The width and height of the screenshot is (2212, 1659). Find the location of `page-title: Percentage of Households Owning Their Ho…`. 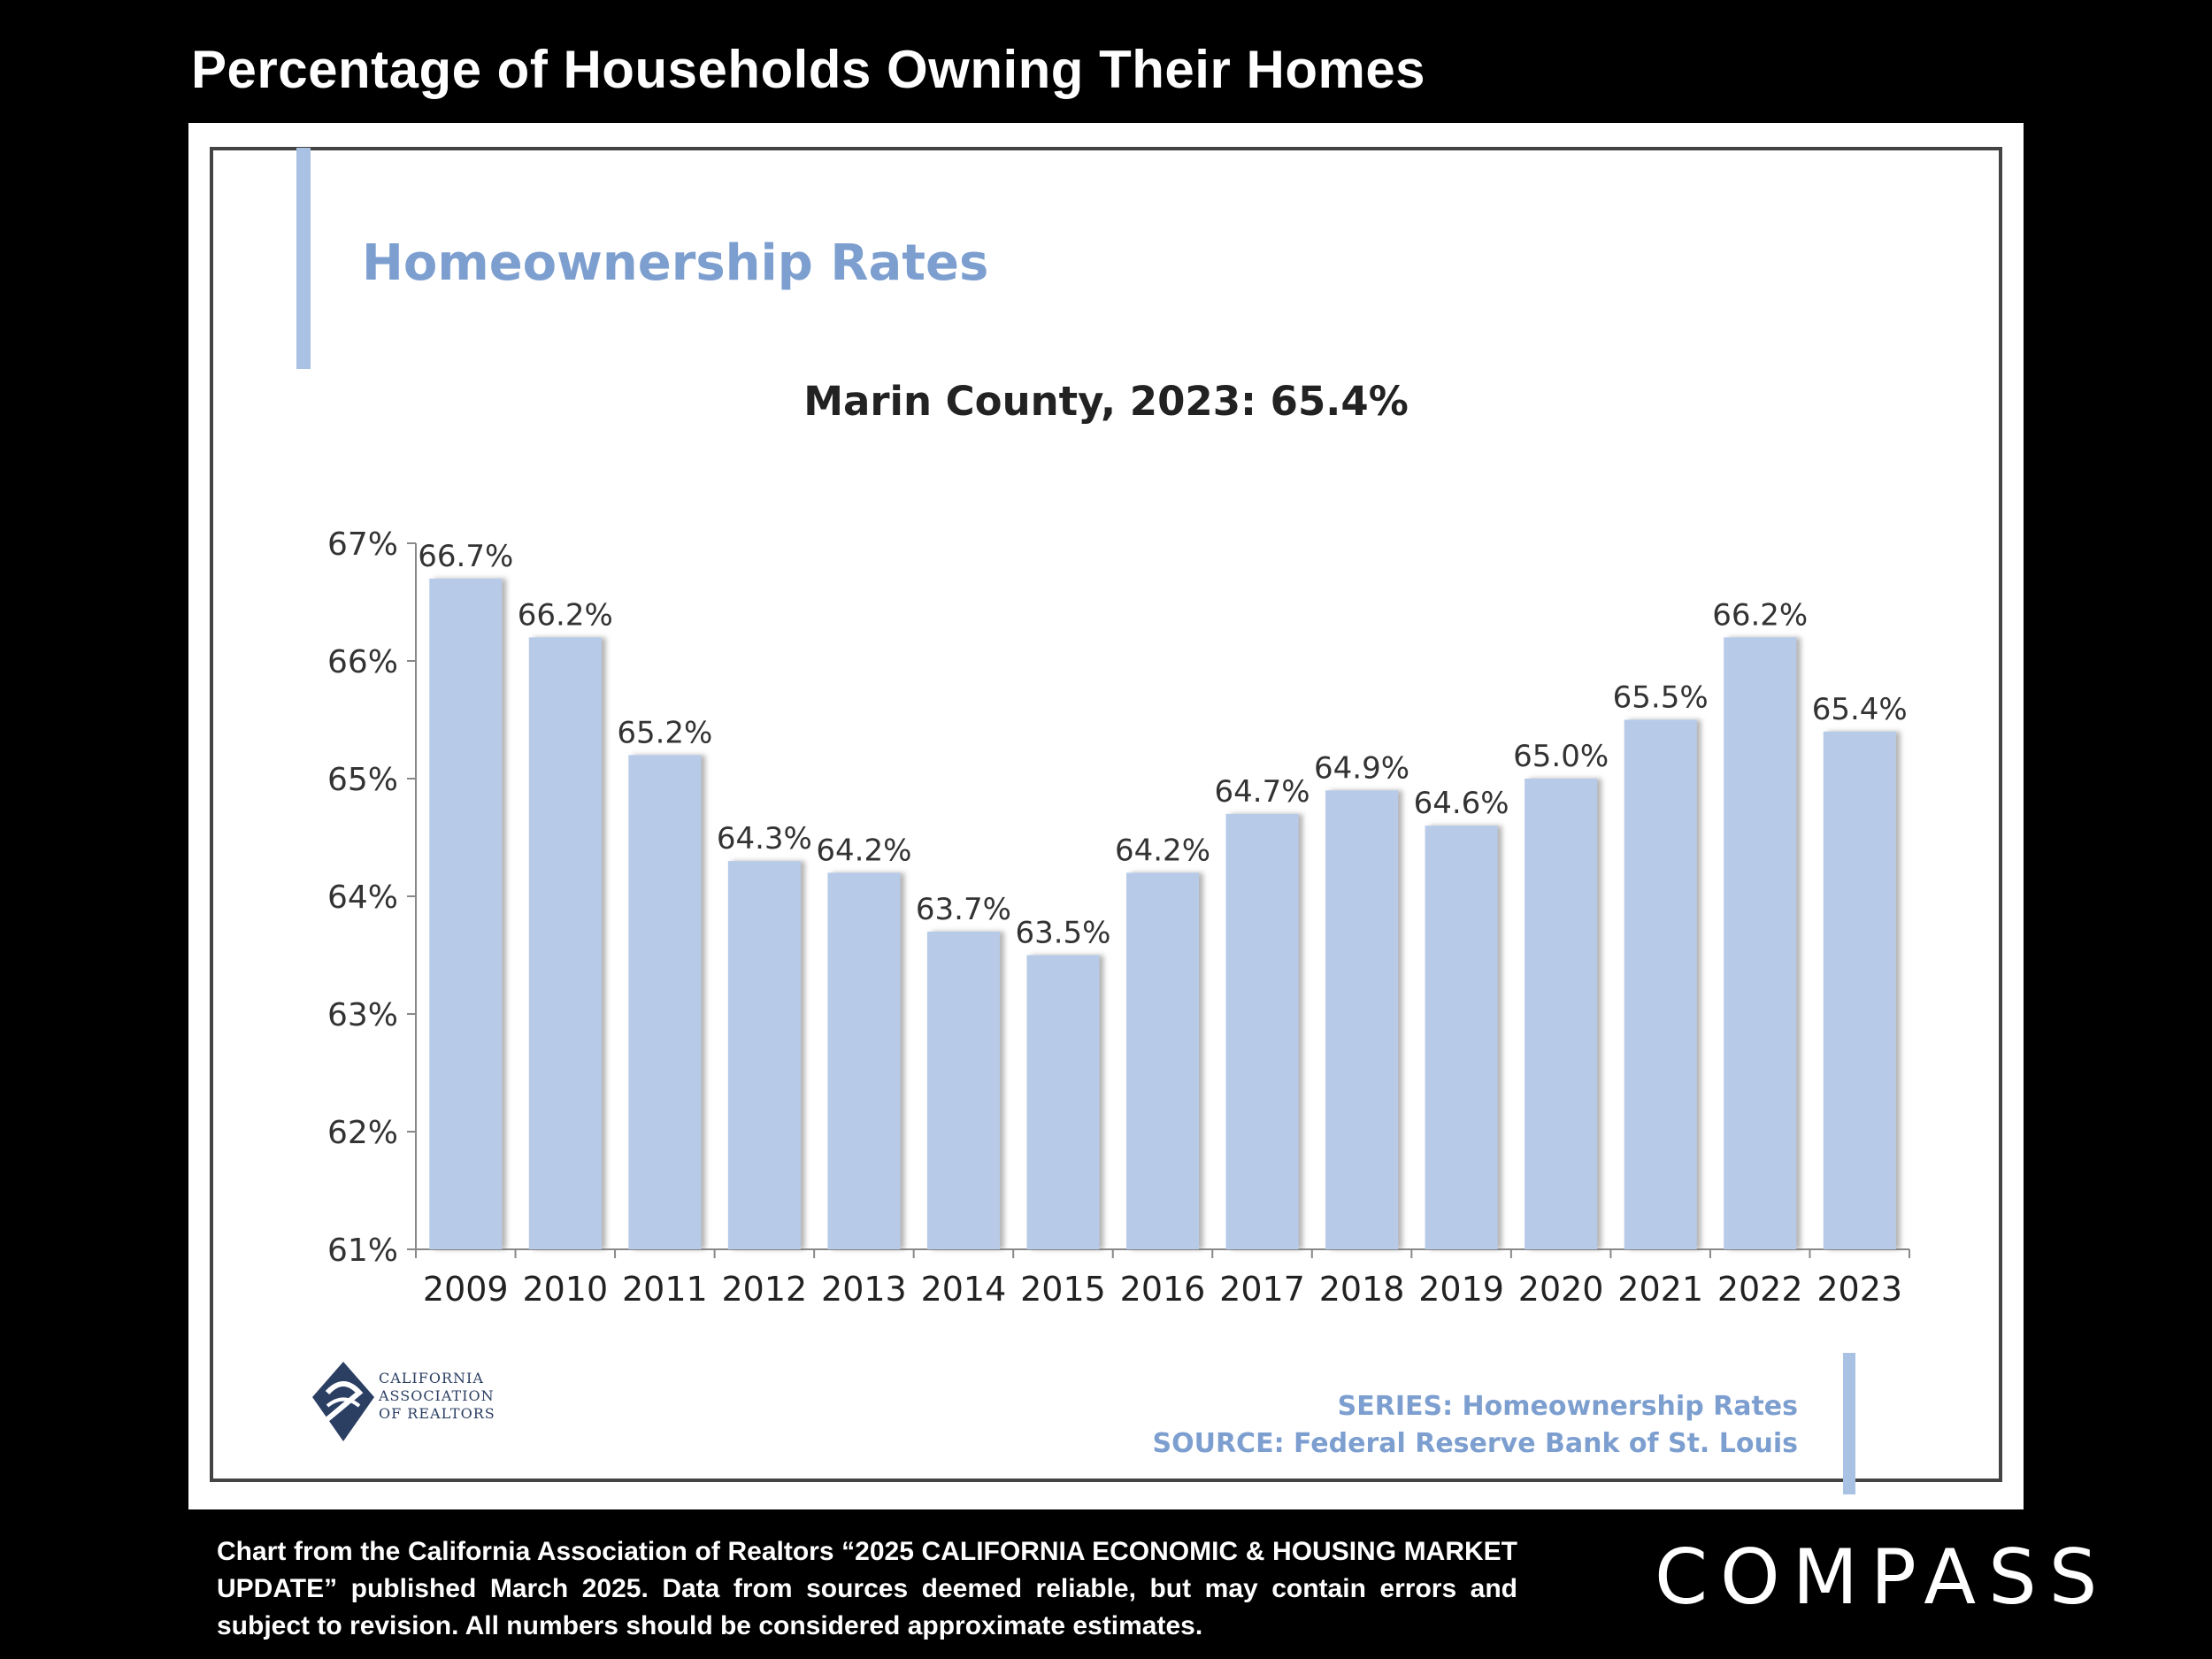

page-title: Percentage of Households Owning Their Ho… is located at coordinates (809, 70).